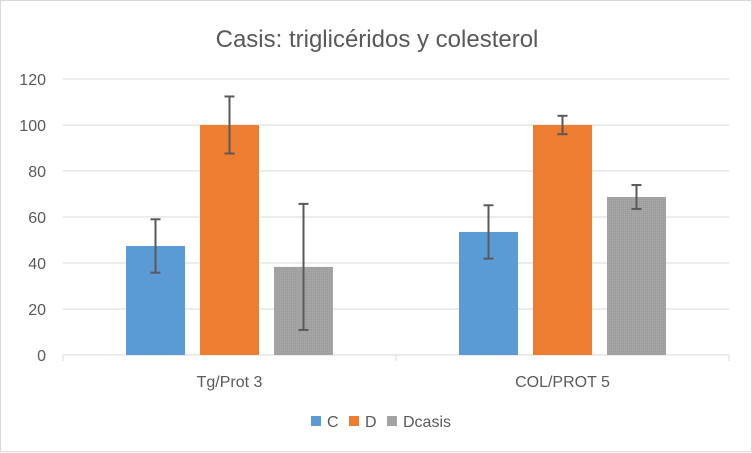  What do you see at coordinates (37, 264) in the screenshot?
I see `y-tick-label: 40` at bounding box center [37, 264].